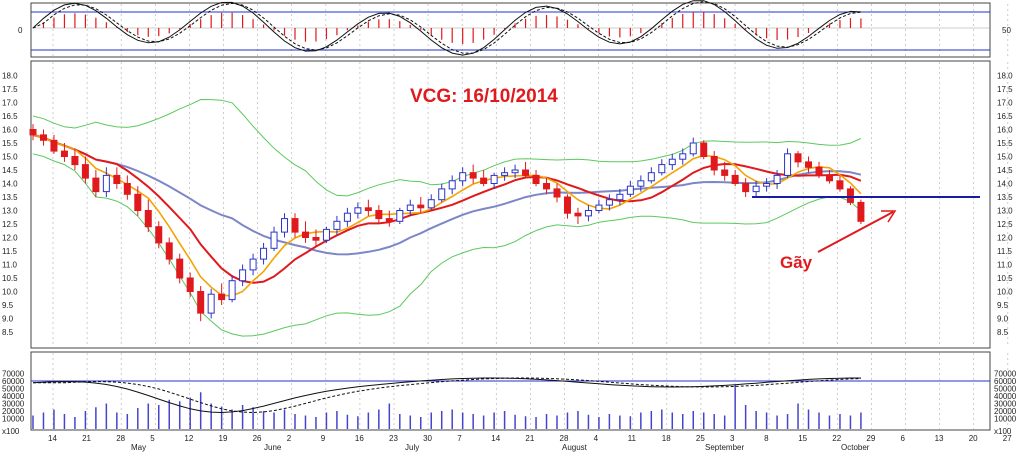 The width and height of the screenshot is (1024, 452). I want to click on price-tick-left: 10.5, so click(10, 278).